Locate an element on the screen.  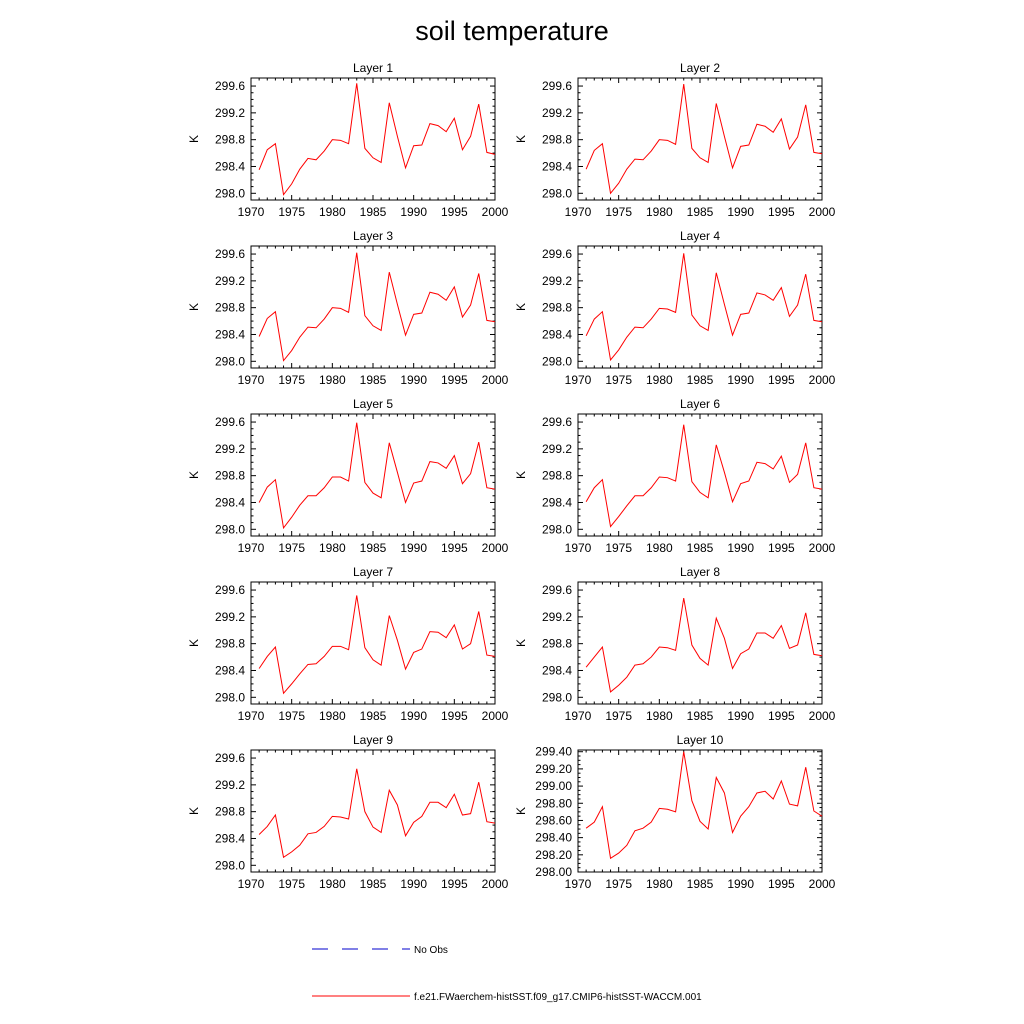
y-tick-label: 298.60 is located at coordinates (553, 820).